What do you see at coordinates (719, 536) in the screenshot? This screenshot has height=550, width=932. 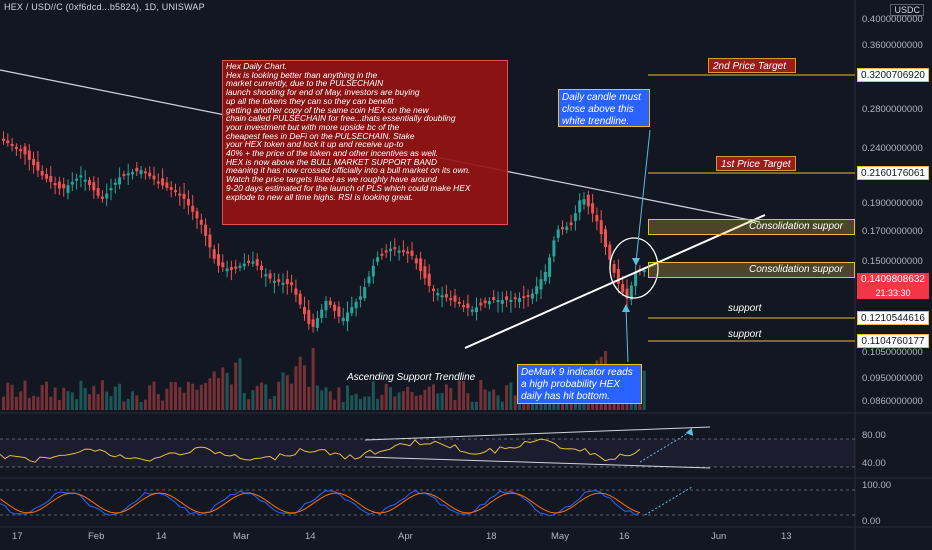 I see `time-axis-label: Jun` at bounding box center [719, 536].